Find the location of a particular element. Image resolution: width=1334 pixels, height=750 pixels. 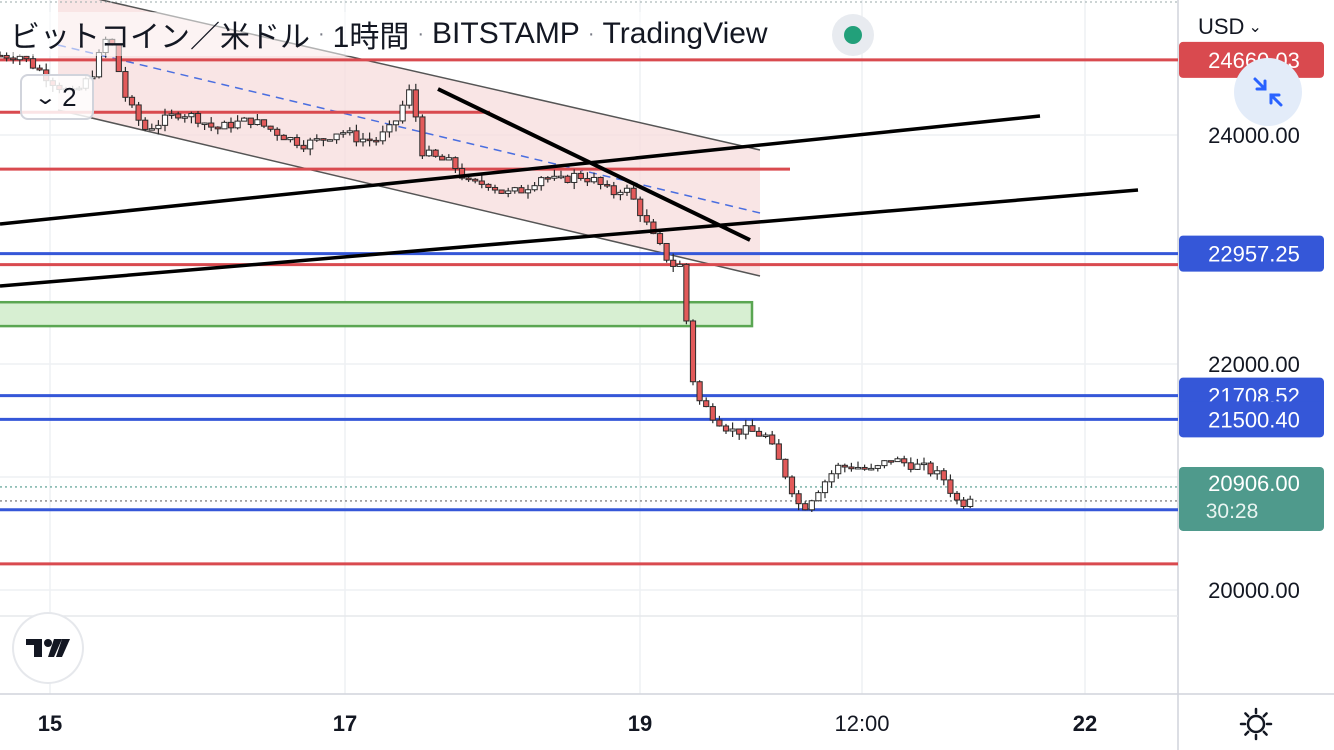

indicator-count: 2 is located at coordinates (69, 96).